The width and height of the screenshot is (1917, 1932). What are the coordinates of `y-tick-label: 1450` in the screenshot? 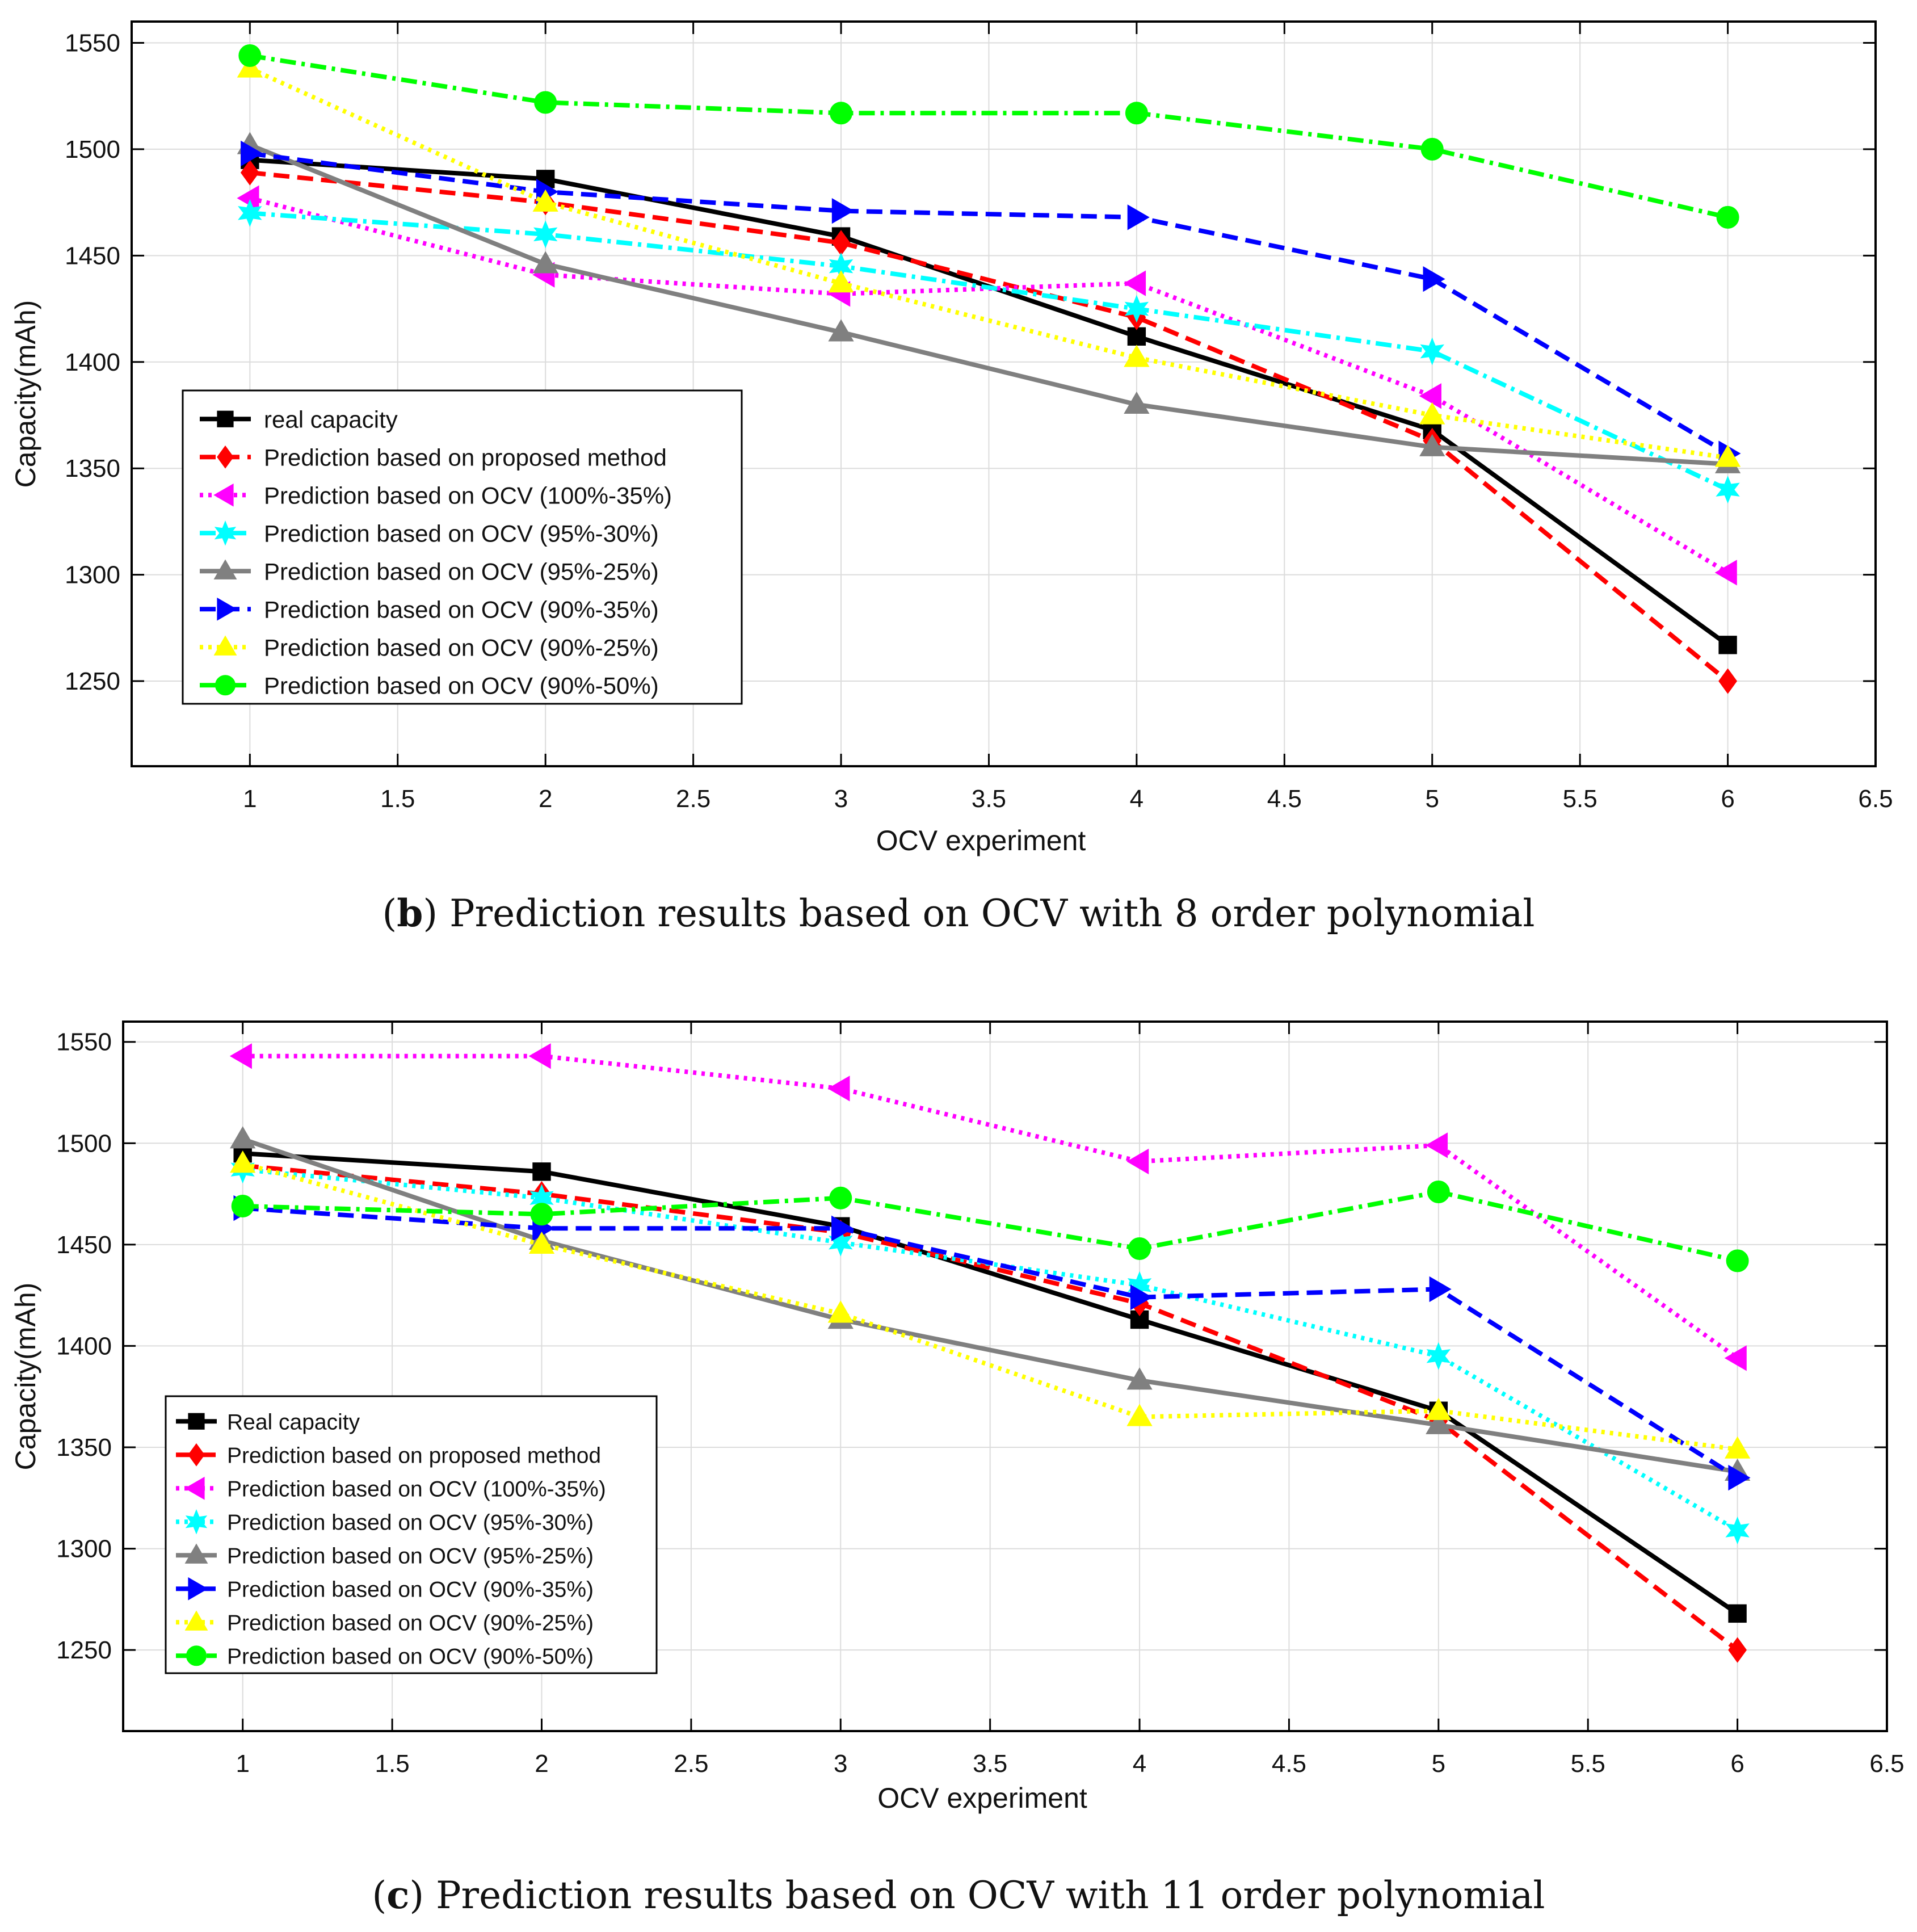 It's located at (84, 1245).